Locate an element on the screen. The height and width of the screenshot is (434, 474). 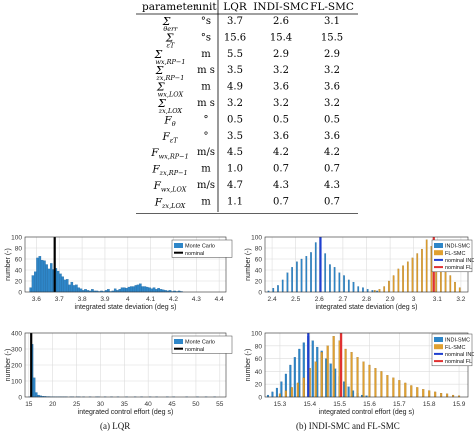
y-axis-label: number (-) is located at coordinates (248, 365).